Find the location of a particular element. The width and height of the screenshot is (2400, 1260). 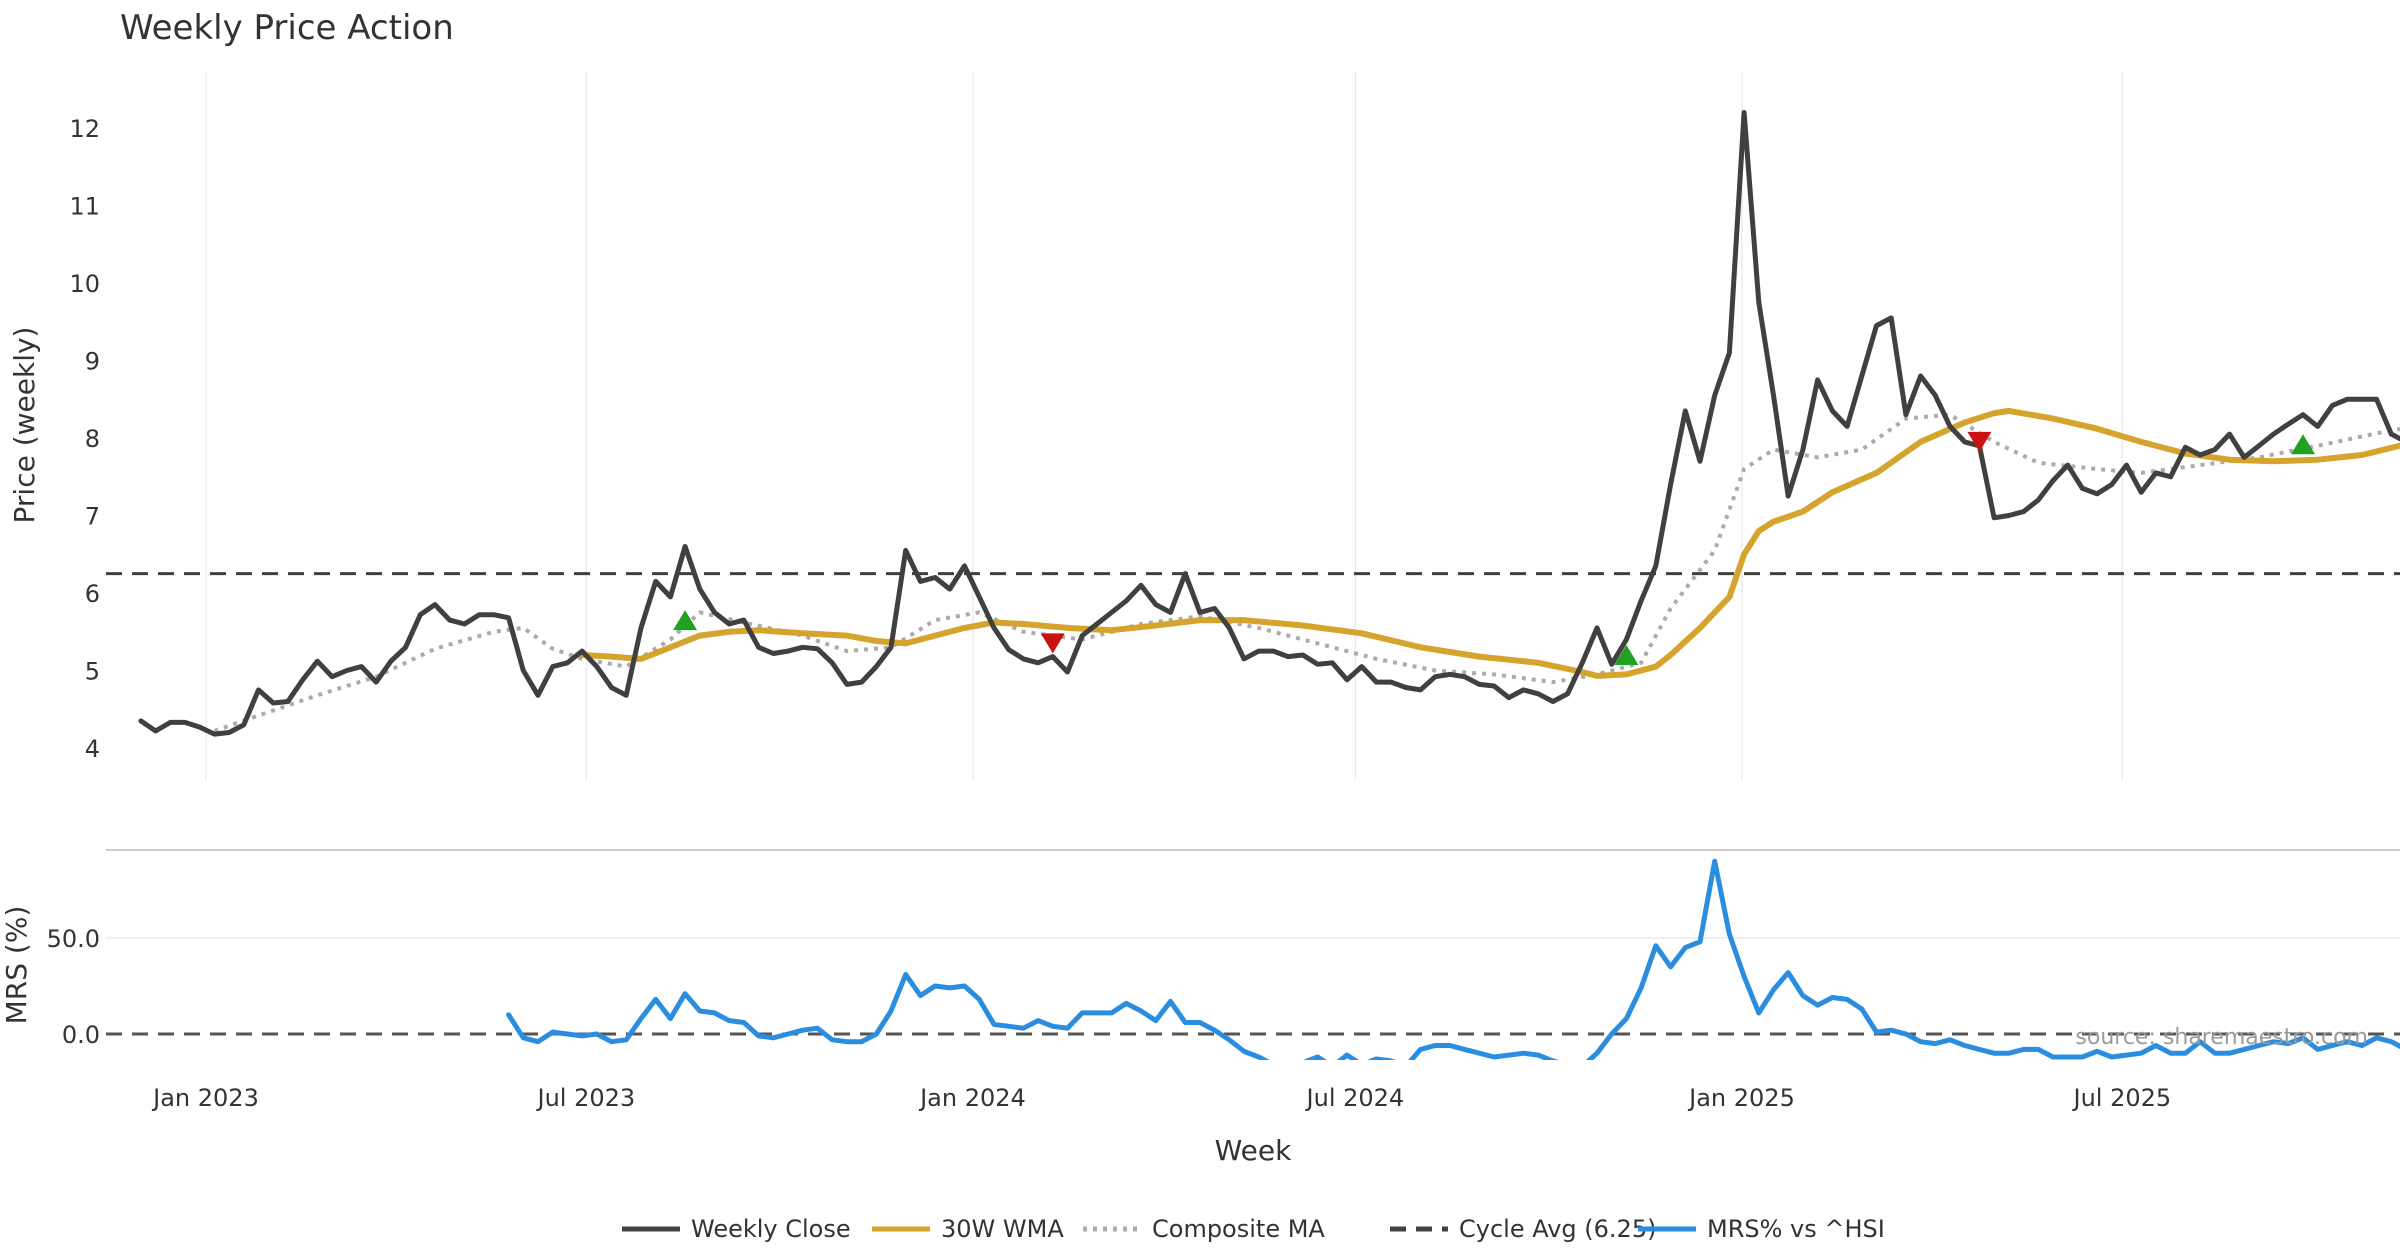

source-annotation: source: sharemaestro.com is located at coordinates (2221, 1037).